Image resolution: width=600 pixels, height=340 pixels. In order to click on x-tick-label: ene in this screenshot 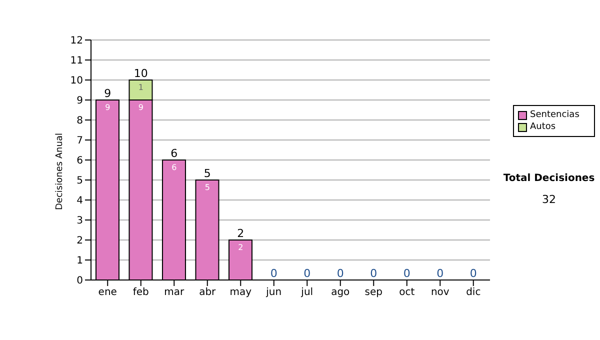, I will do `click(107, 292)`.